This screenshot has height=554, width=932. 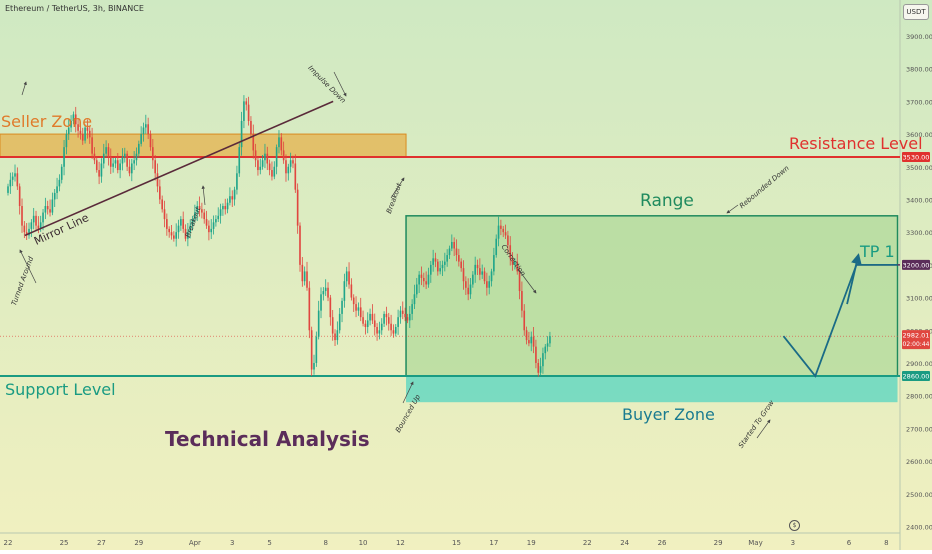 I want to click on x-tick-label: 24, so click(x=624, y=543).